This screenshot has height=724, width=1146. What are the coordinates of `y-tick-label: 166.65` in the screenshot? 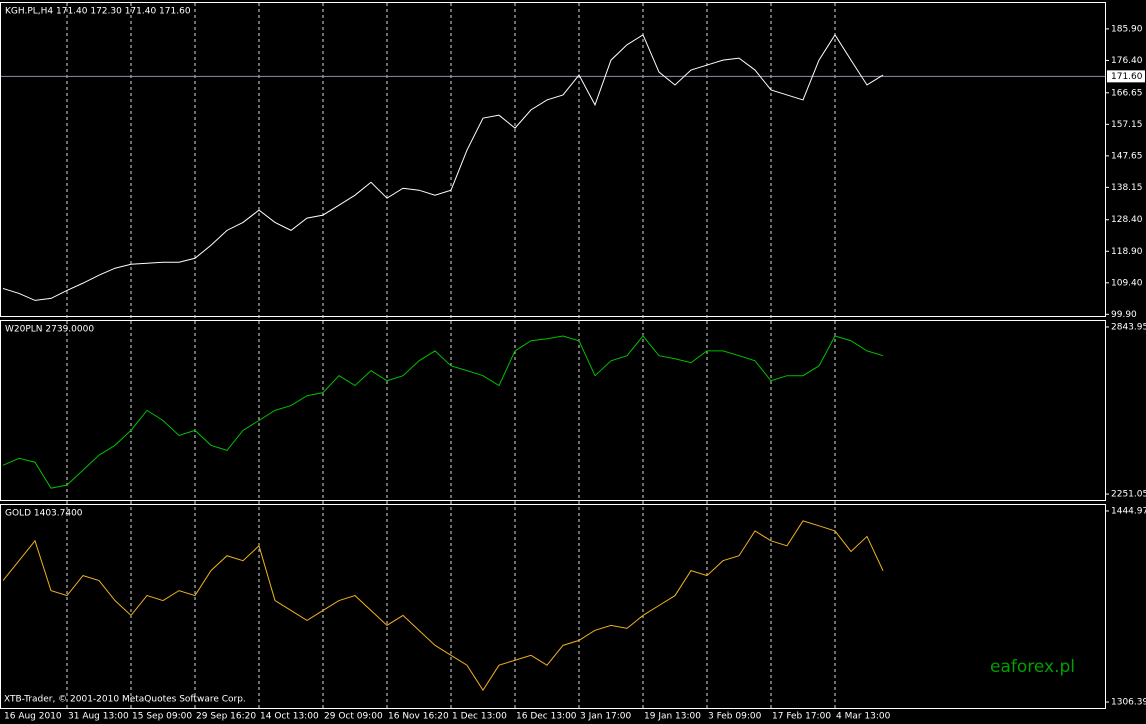 It's located at (1127, 93).